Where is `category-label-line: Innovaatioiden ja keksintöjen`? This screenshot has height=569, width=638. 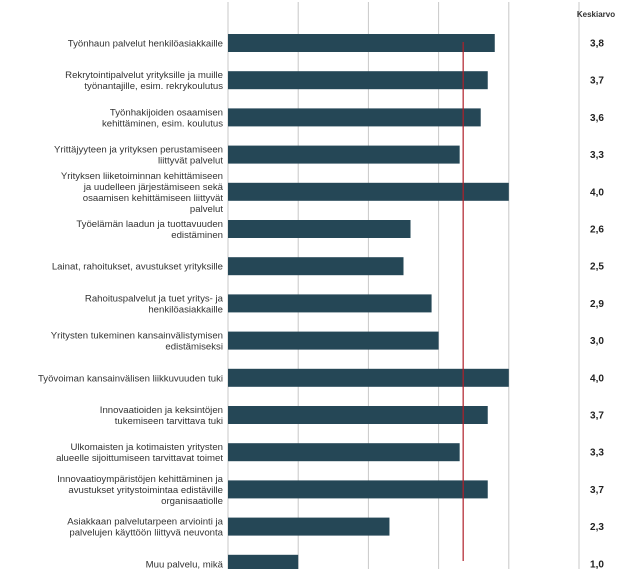
category-label-line: Innovaatioiden ja keksintöjen is located at coordinates (161, 410).